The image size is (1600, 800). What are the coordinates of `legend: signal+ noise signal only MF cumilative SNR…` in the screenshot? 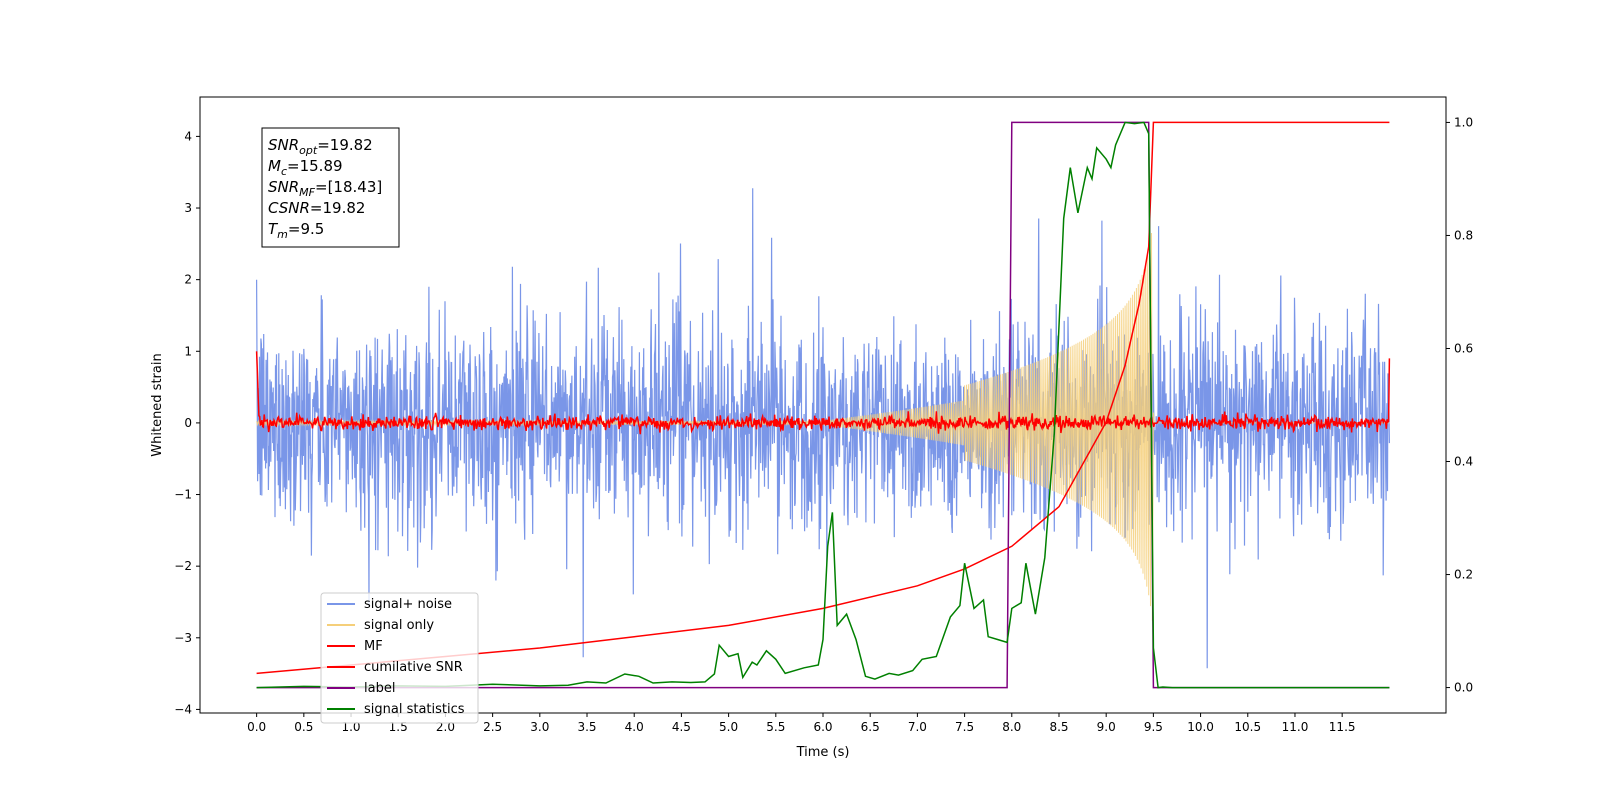 It's located at (399, 658).